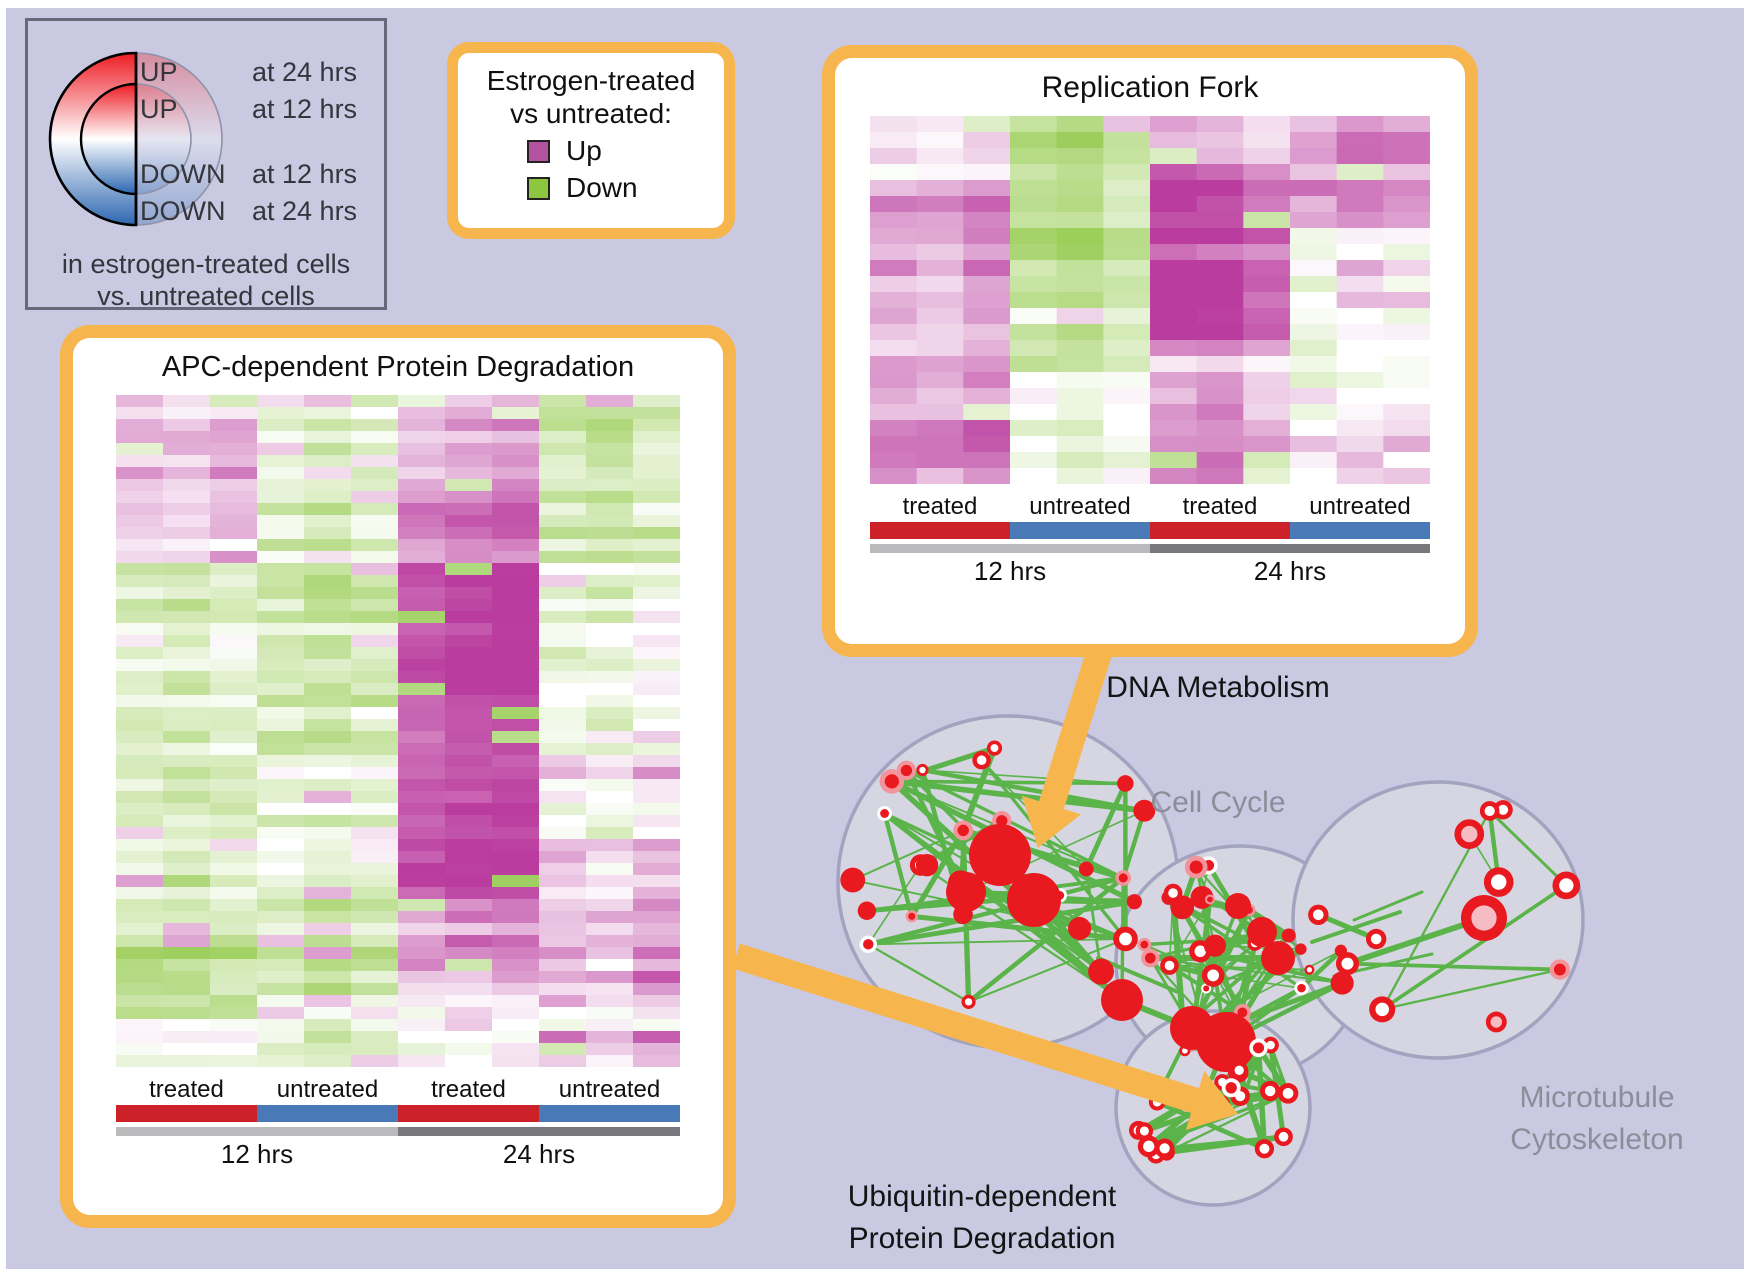  I want to click on cluster-label: Microtubule, so click(1596, 1097).